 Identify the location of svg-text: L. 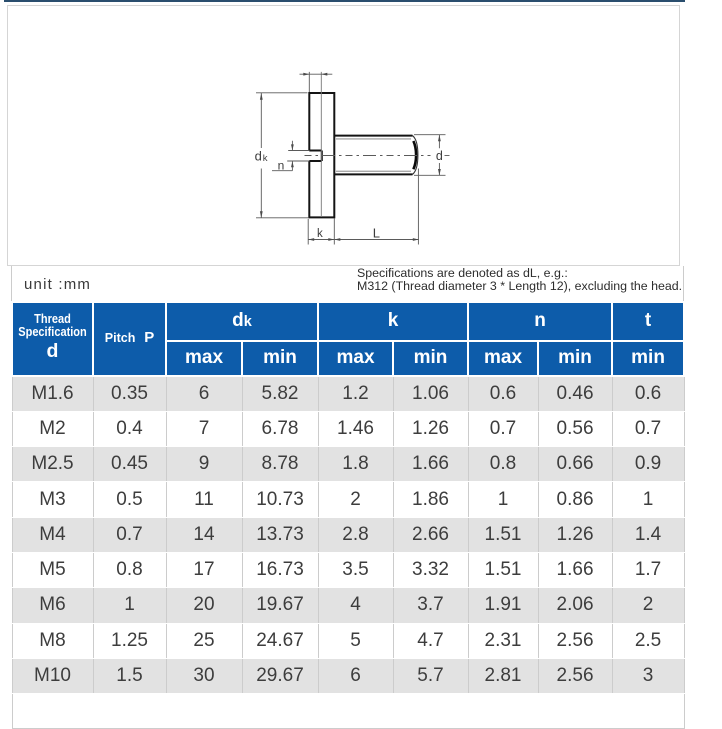
(376, 232).